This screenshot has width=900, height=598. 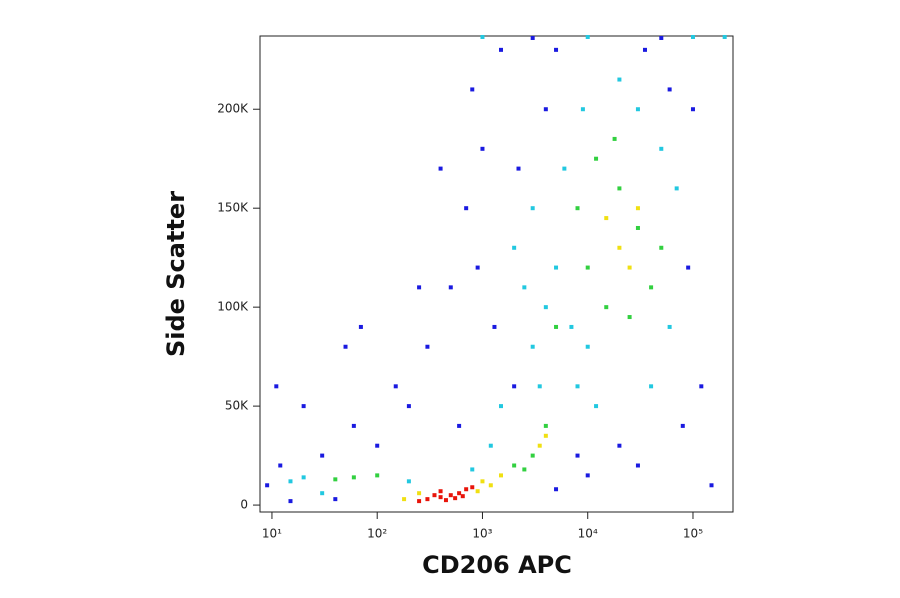 I want to click on x-tick-label: 10³, so click(x=482, y=534).